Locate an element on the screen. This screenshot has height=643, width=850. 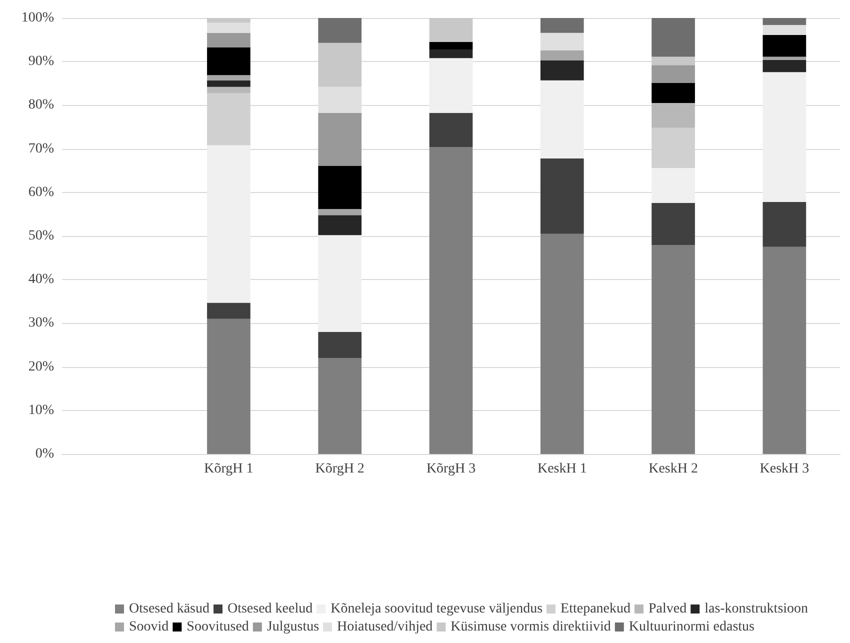
legend-label: las-konstruktsioon is located at coordinates (756, 609).